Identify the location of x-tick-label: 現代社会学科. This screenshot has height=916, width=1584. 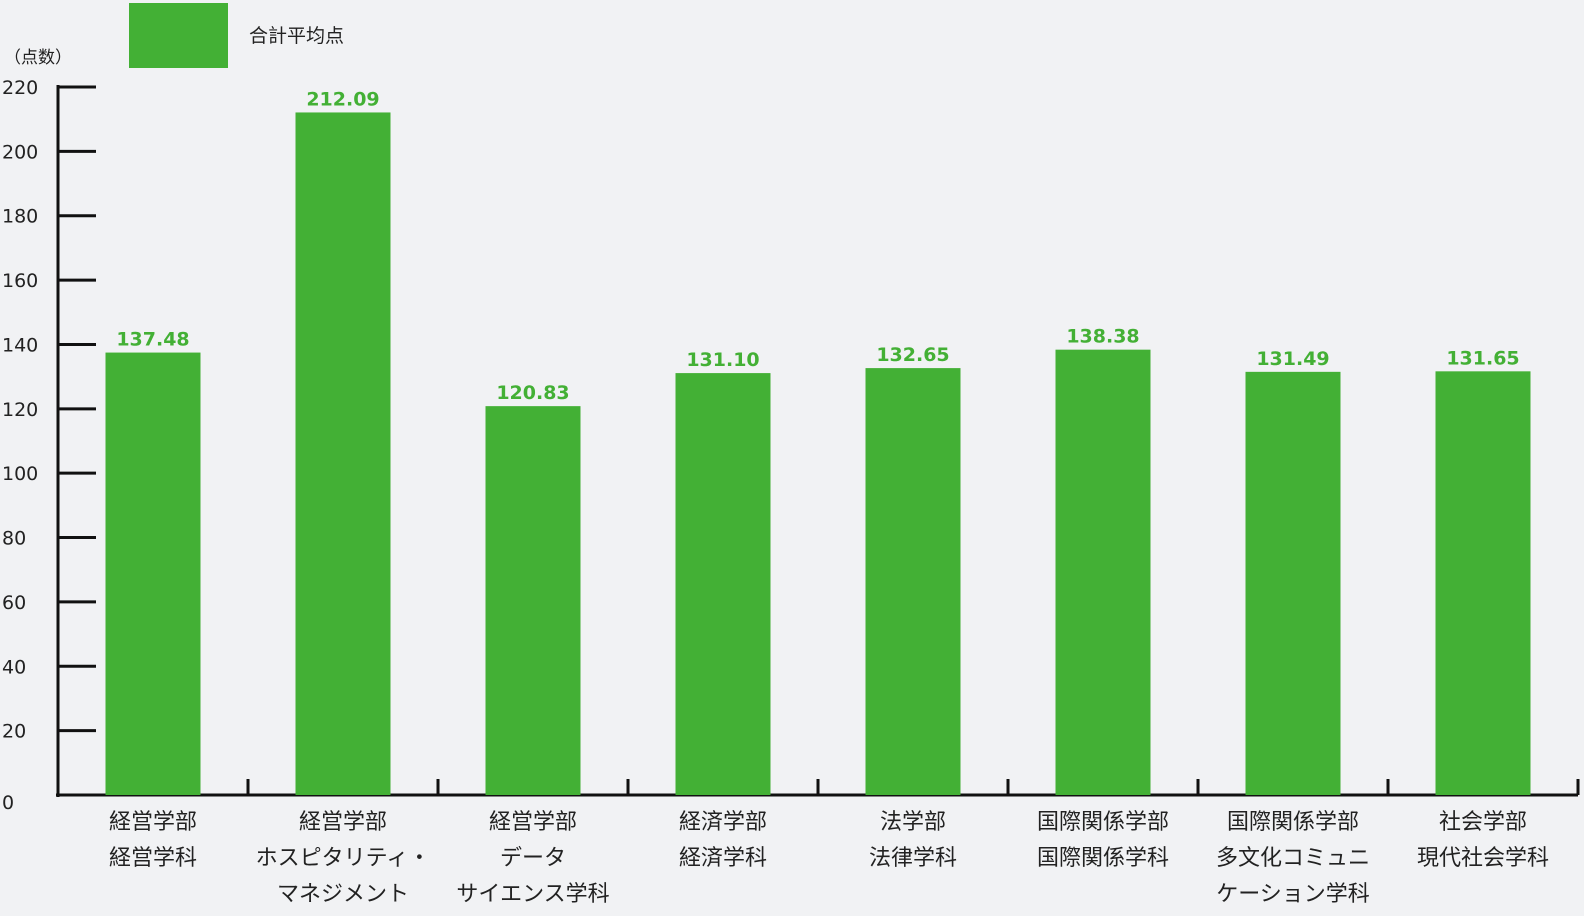
(1483, 858).